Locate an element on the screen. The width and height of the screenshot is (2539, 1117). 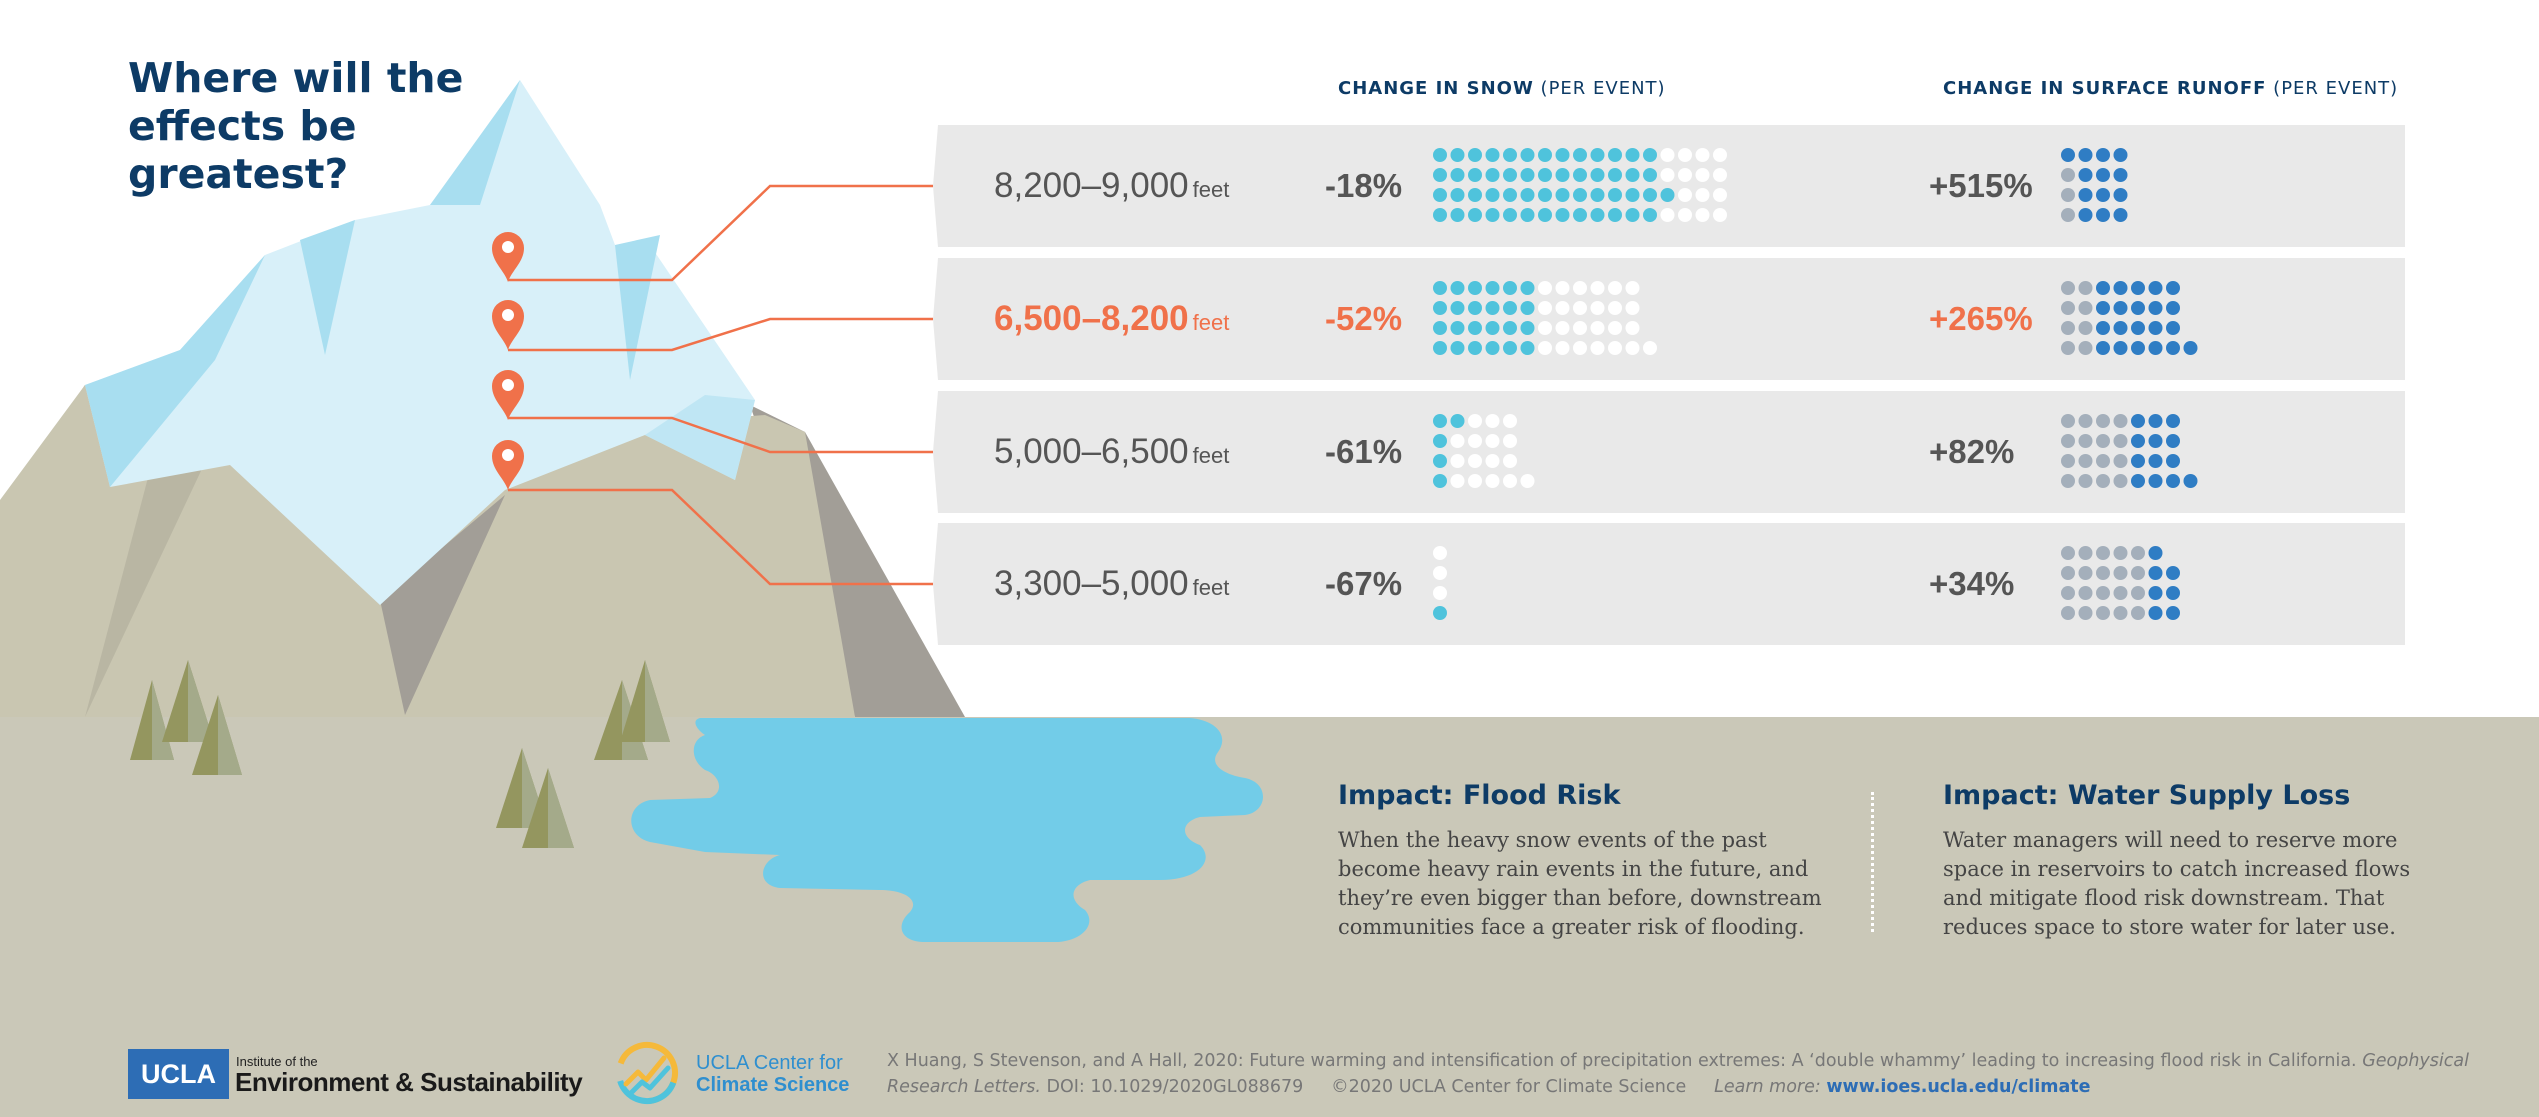
tree-cluster-left is located at coordinates (186, 717).